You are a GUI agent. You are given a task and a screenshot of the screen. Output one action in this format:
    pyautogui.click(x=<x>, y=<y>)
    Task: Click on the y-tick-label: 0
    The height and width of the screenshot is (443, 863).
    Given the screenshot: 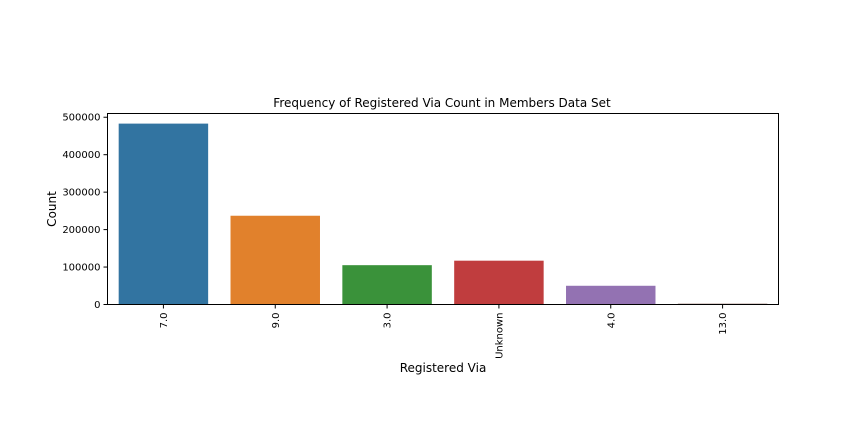 What is the action you would take?
    pyautogui.click(x=97, y=305)
    